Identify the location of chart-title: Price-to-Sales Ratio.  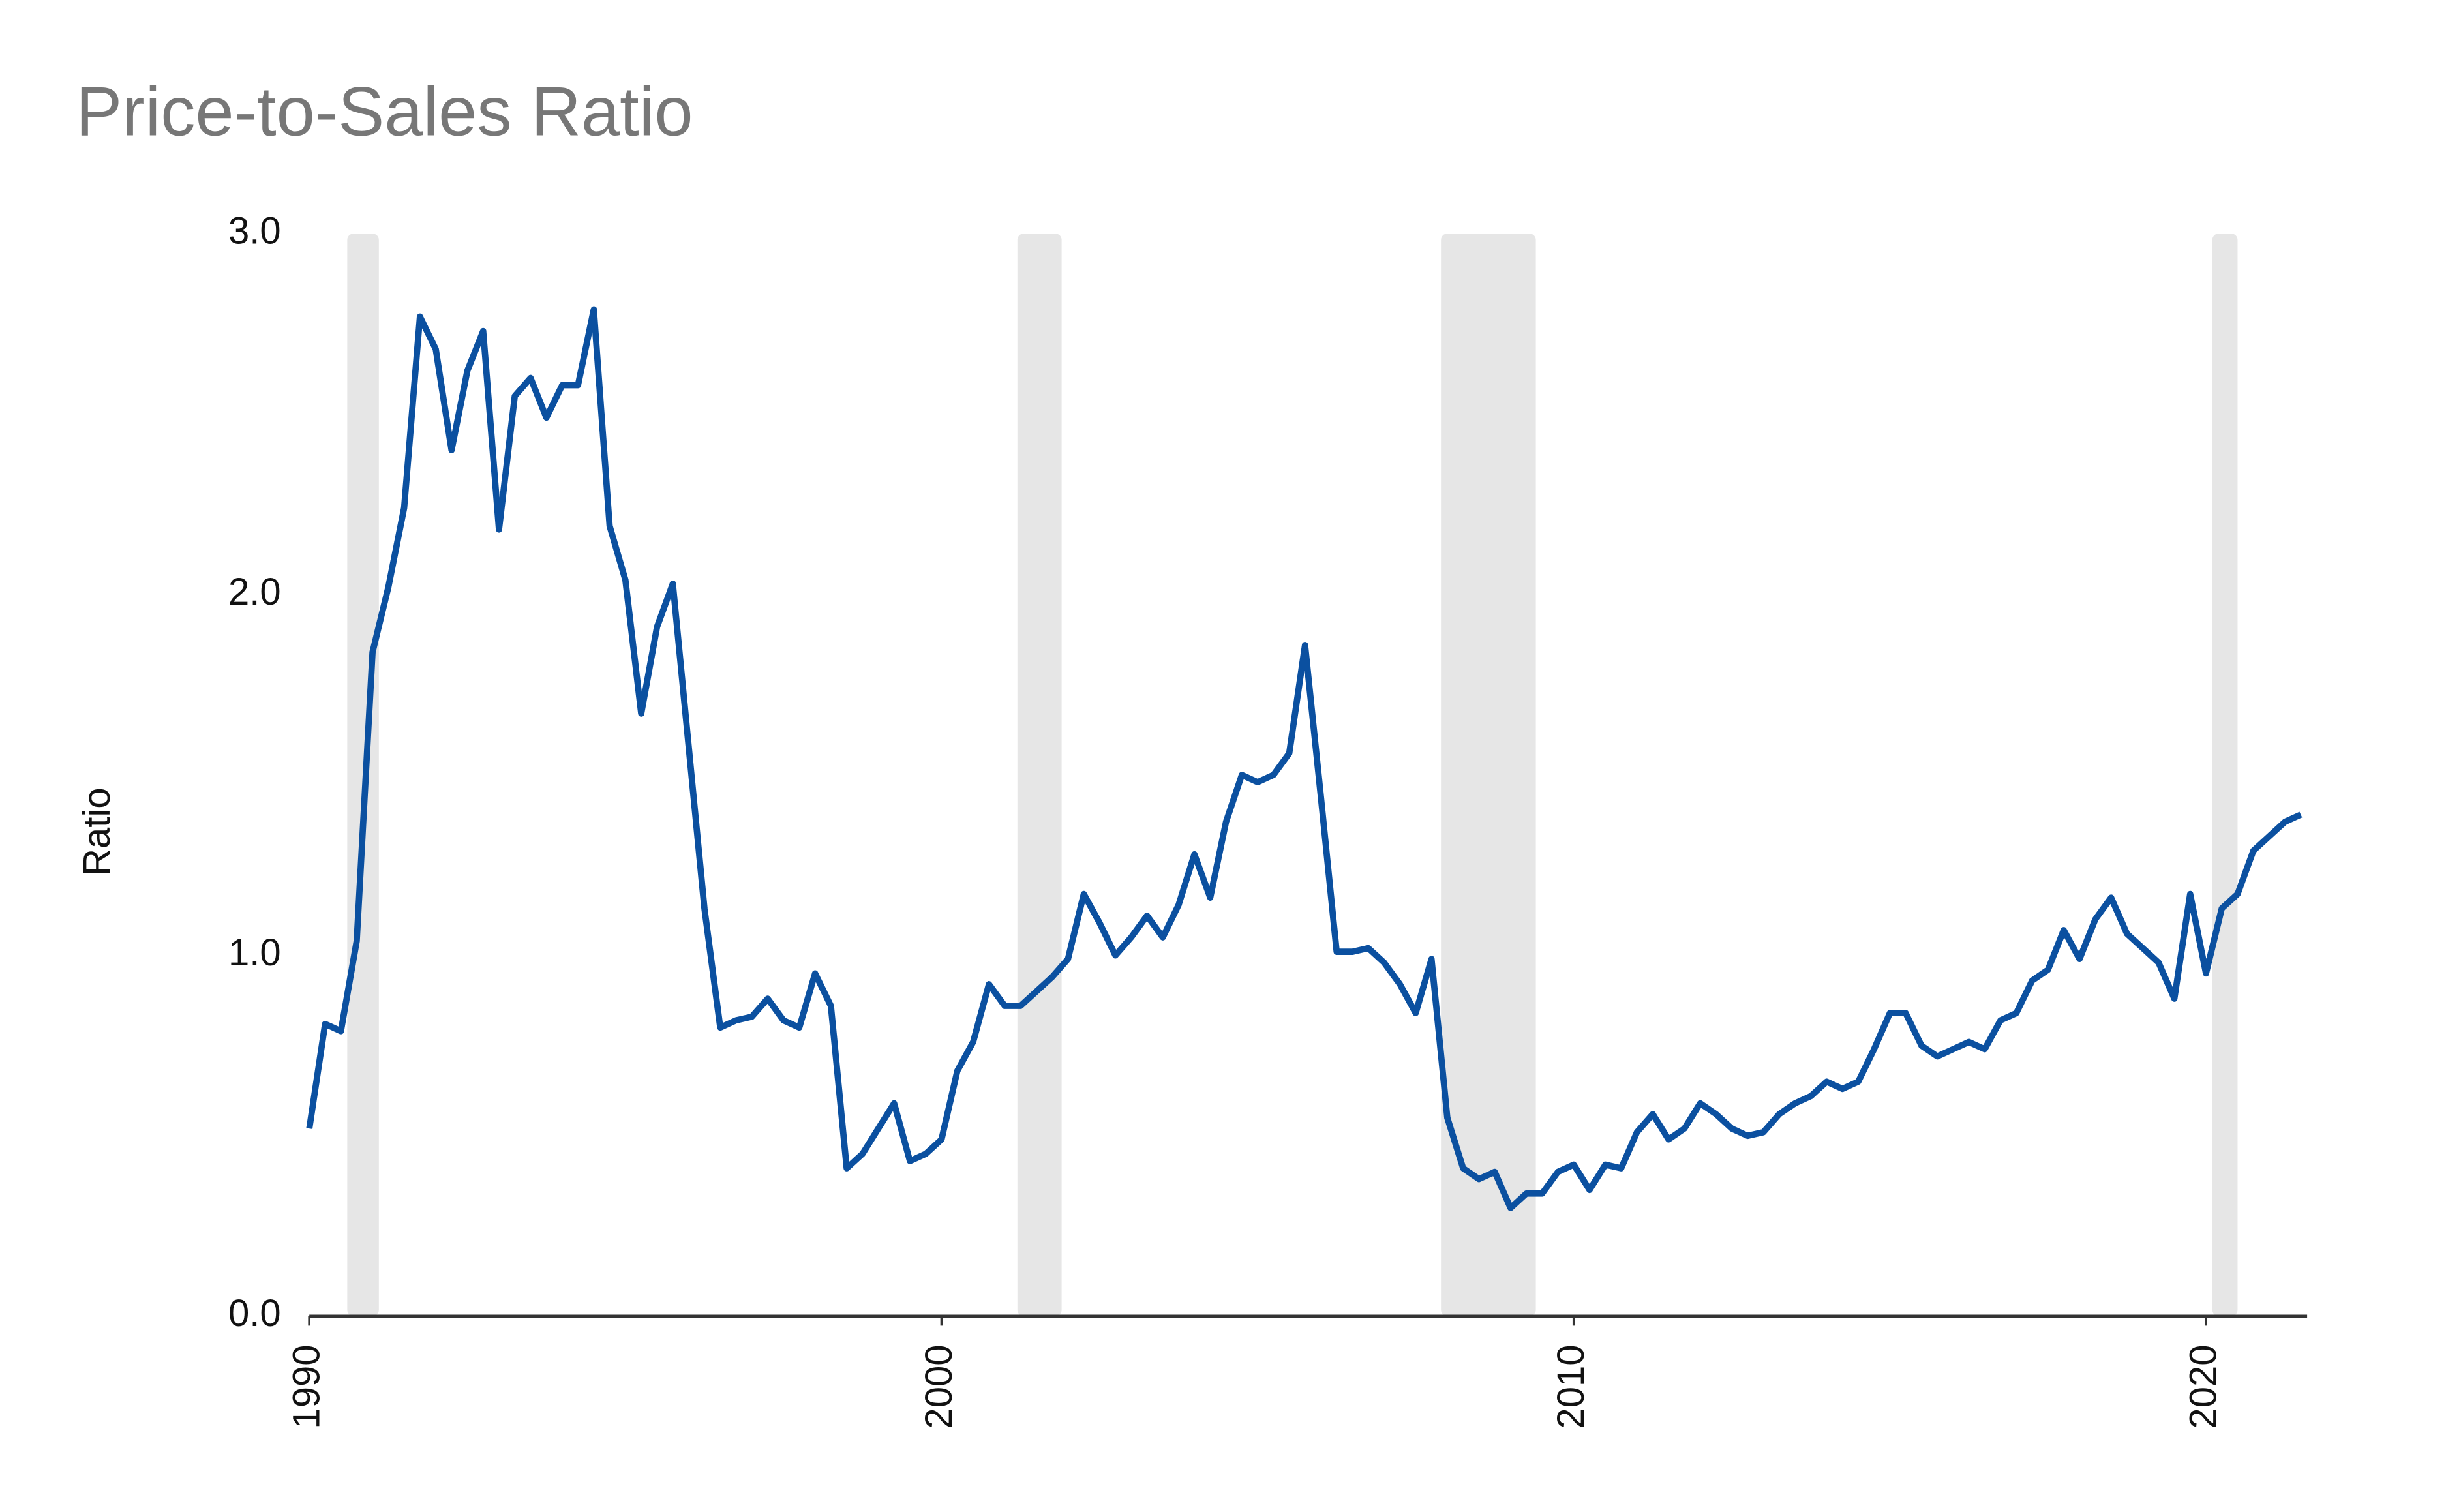
(384, 111).